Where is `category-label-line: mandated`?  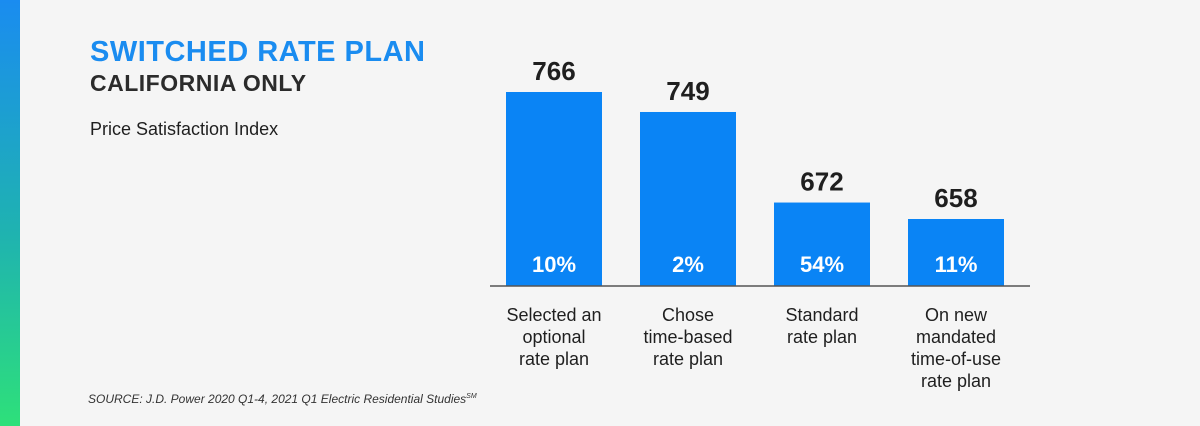 category-label-line: mandated is located at coordinates (956, 337).